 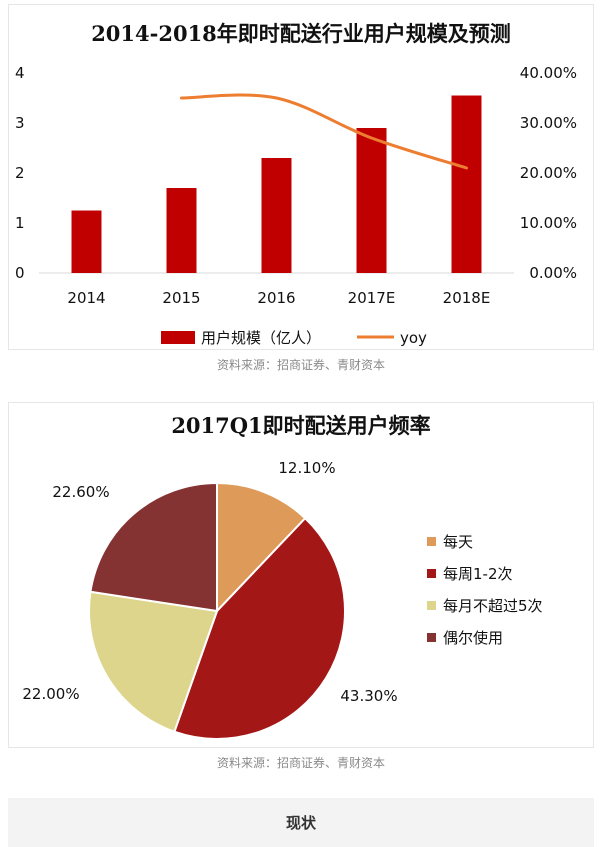 I want to click on x-tick-label: 2015, so click(x=181, y=298).